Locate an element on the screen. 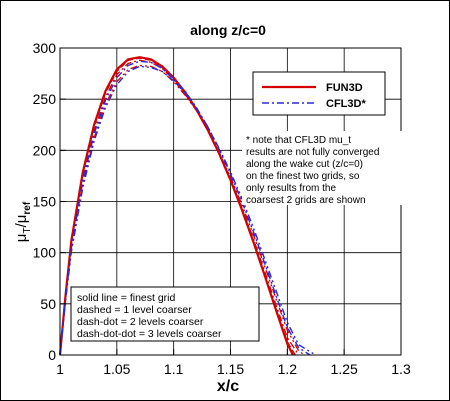 This screenshot has width=450, height=401. y-tick-label: 0 is located at coordinates (52, 355).